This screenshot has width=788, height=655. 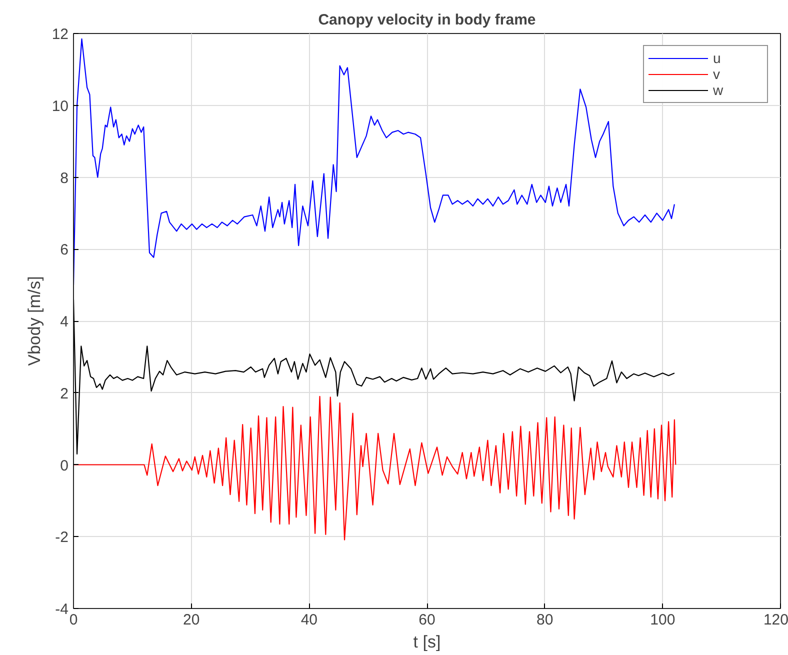 What do you see at coordinates (717, 58) in the screenshot?
I see `legend-label: u` at bounding box center [717, 58].